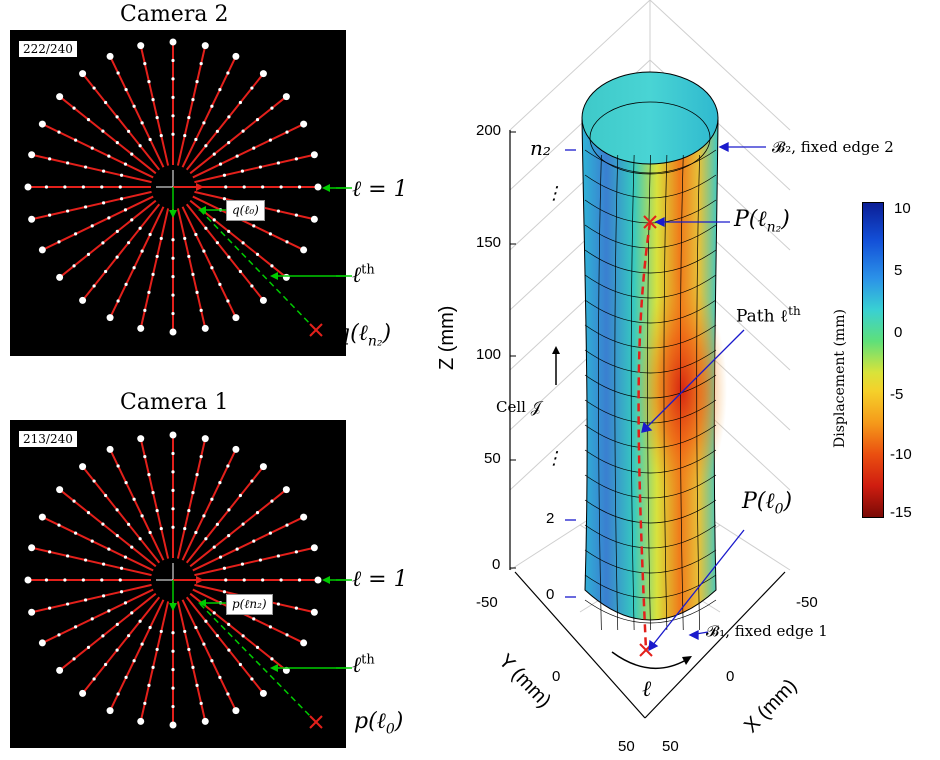 The height and width of the screenshot is (760, 940). I want to click on plot3d-annotation-arrows, so click(665, 396).